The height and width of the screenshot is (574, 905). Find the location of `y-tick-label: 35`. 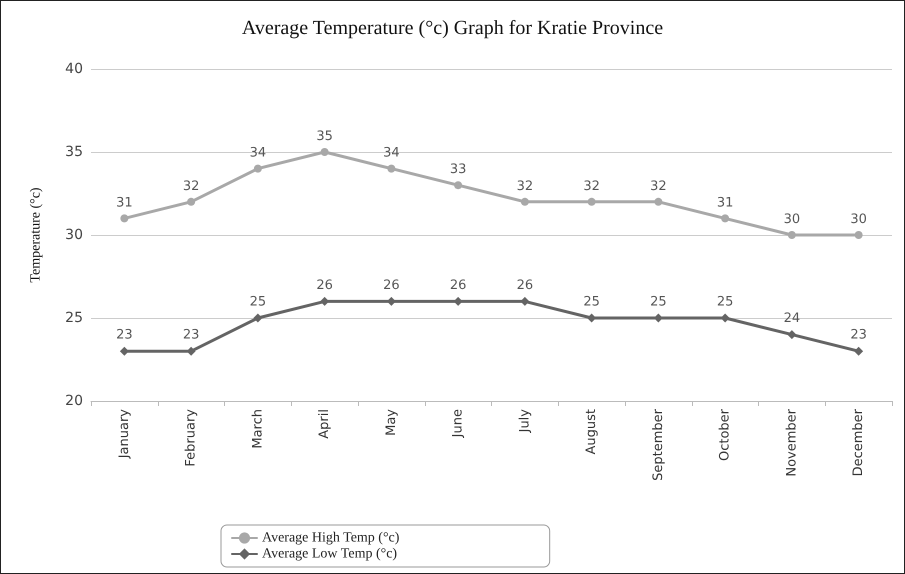

y-tick-label: 35 is located at coordinates (74, 152).